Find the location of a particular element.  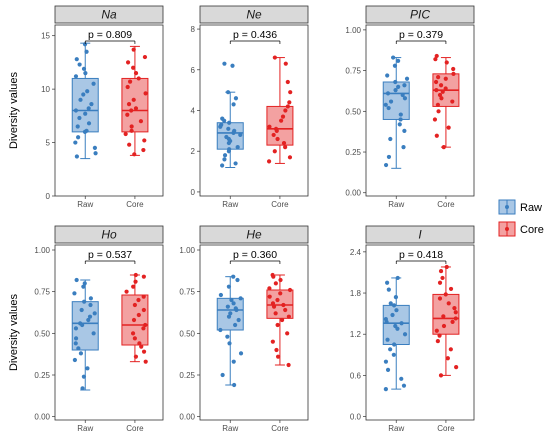

y-tick-label: 0.25 is located at coordinates (42, 375).